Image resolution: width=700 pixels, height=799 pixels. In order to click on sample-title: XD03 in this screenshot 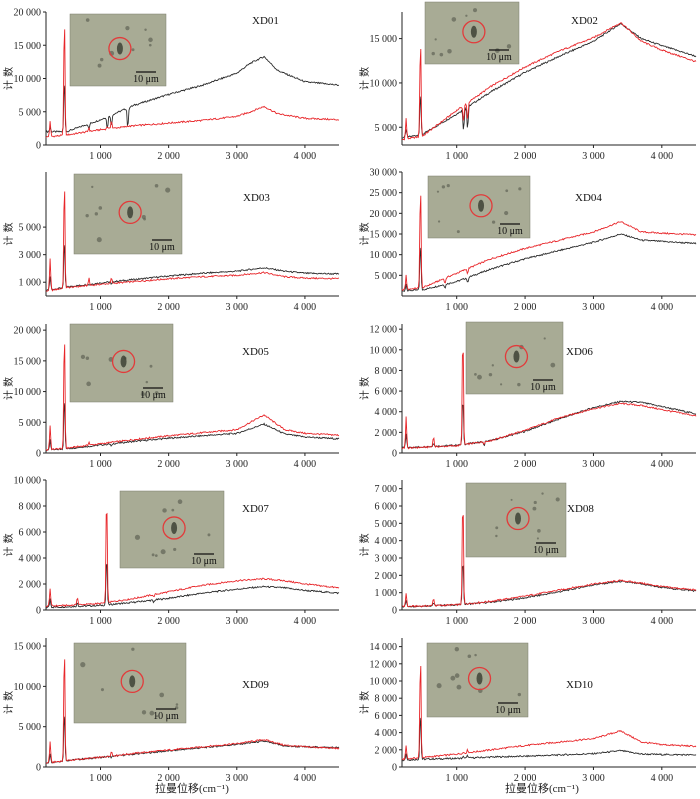, I will do `click(256, 198)`.